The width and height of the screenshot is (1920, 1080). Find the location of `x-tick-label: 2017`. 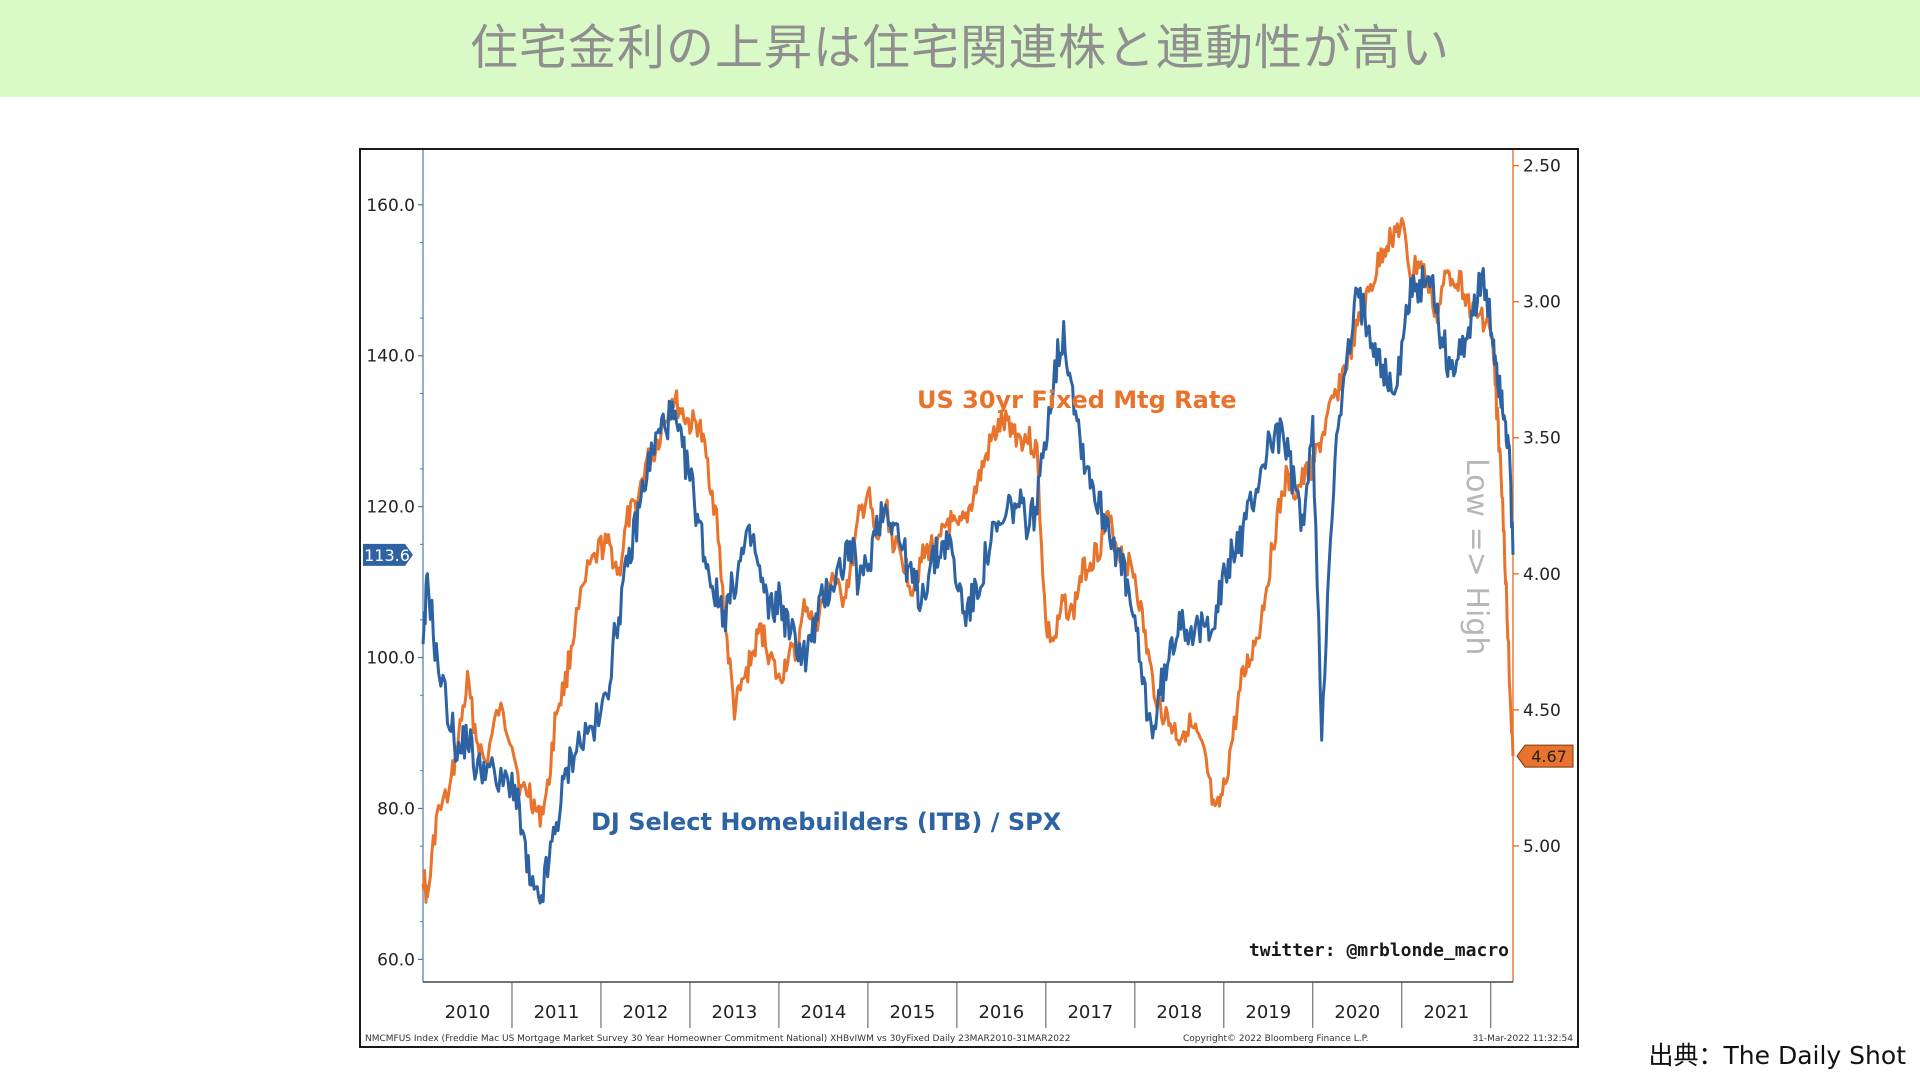

x-tick-label: 2017 is located at coordinates (1090, 1012).